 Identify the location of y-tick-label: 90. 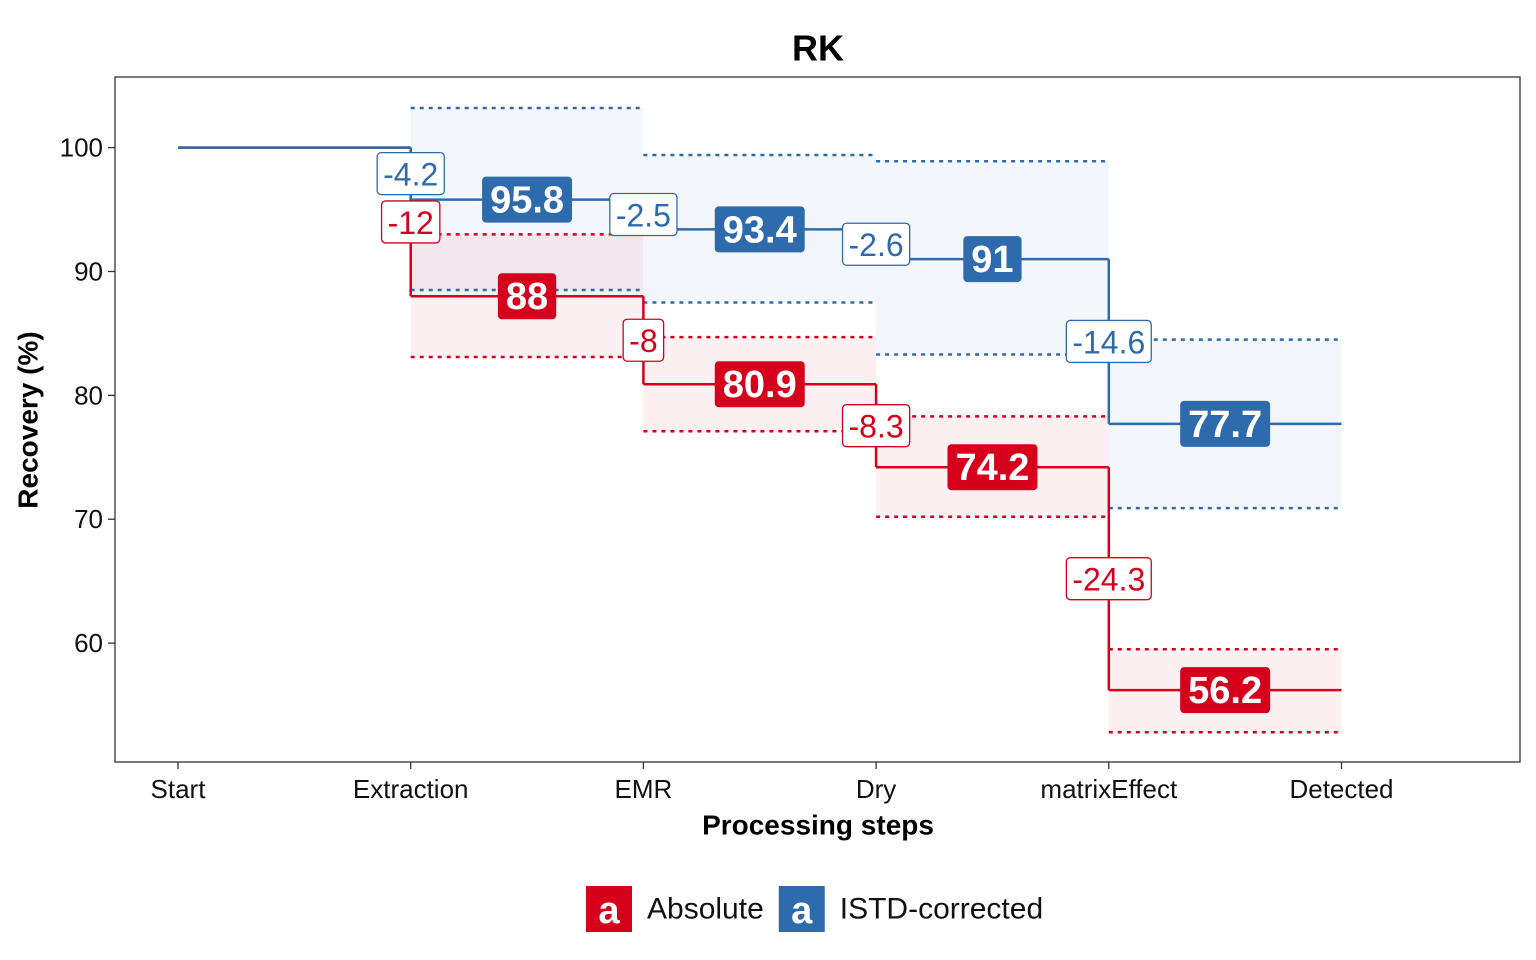
(88, 271).